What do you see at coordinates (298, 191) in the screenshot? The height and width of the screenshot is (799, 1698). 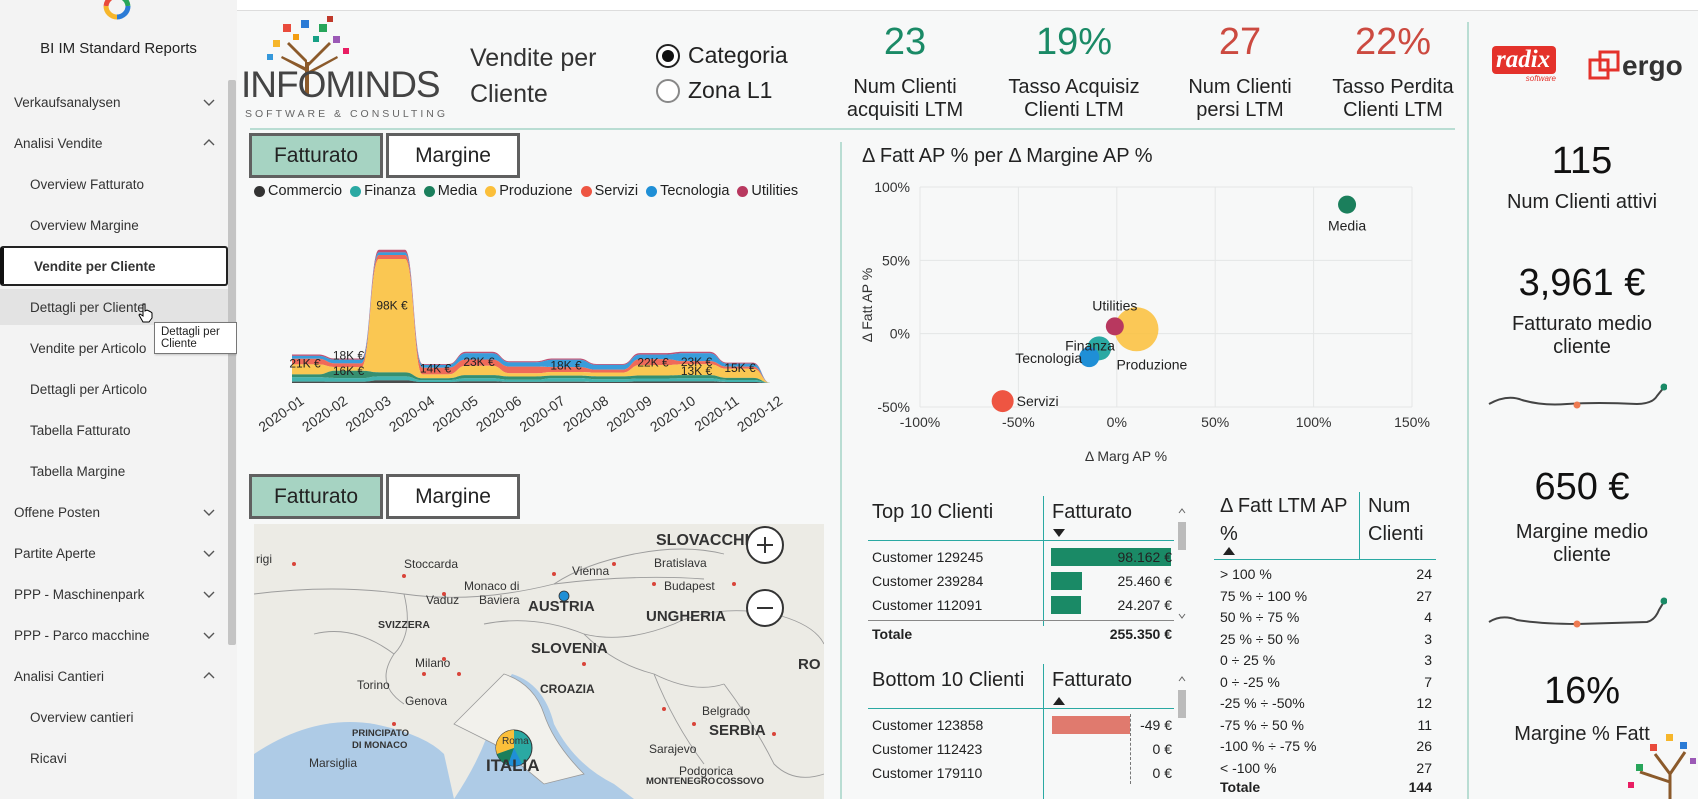 I see `legend-commercio: Commercio` at bounding box center [298, 191].